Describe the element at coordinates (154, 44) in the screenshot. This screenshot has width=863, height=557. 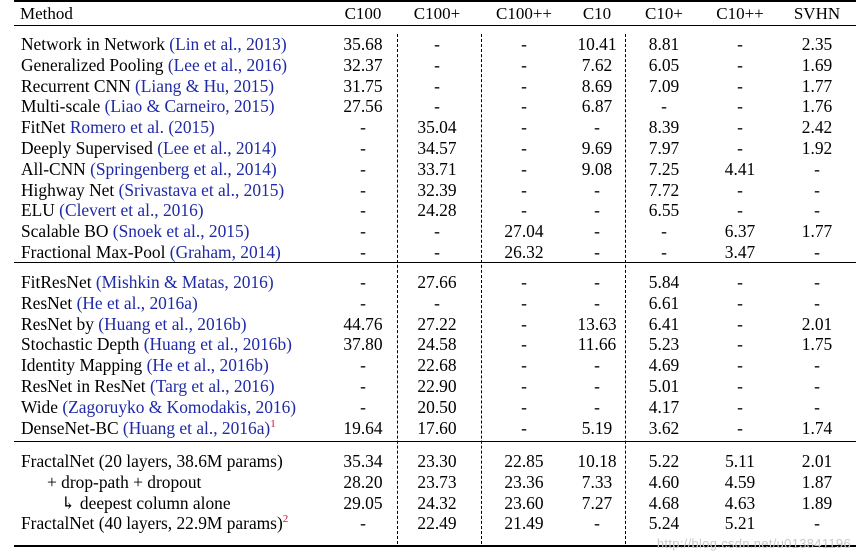
I see `method-name-cell: Network in Network (Lin et al., 2013)` at that location.